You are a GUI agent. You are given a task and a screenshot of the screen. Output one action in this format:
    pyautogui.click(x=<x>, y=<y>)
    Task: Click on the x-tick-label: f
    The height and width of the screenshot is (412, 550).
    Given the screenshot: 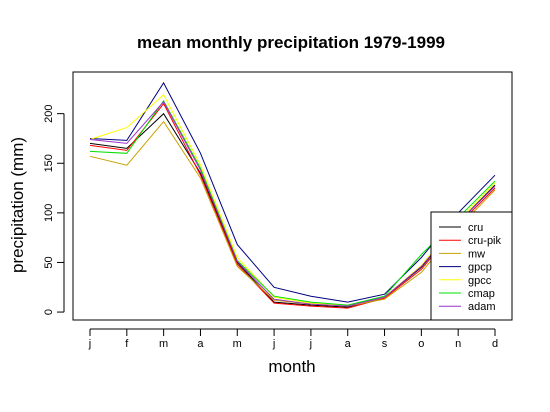 What is the action you would take?
    pyautogui.click(x=127, y=344)
    